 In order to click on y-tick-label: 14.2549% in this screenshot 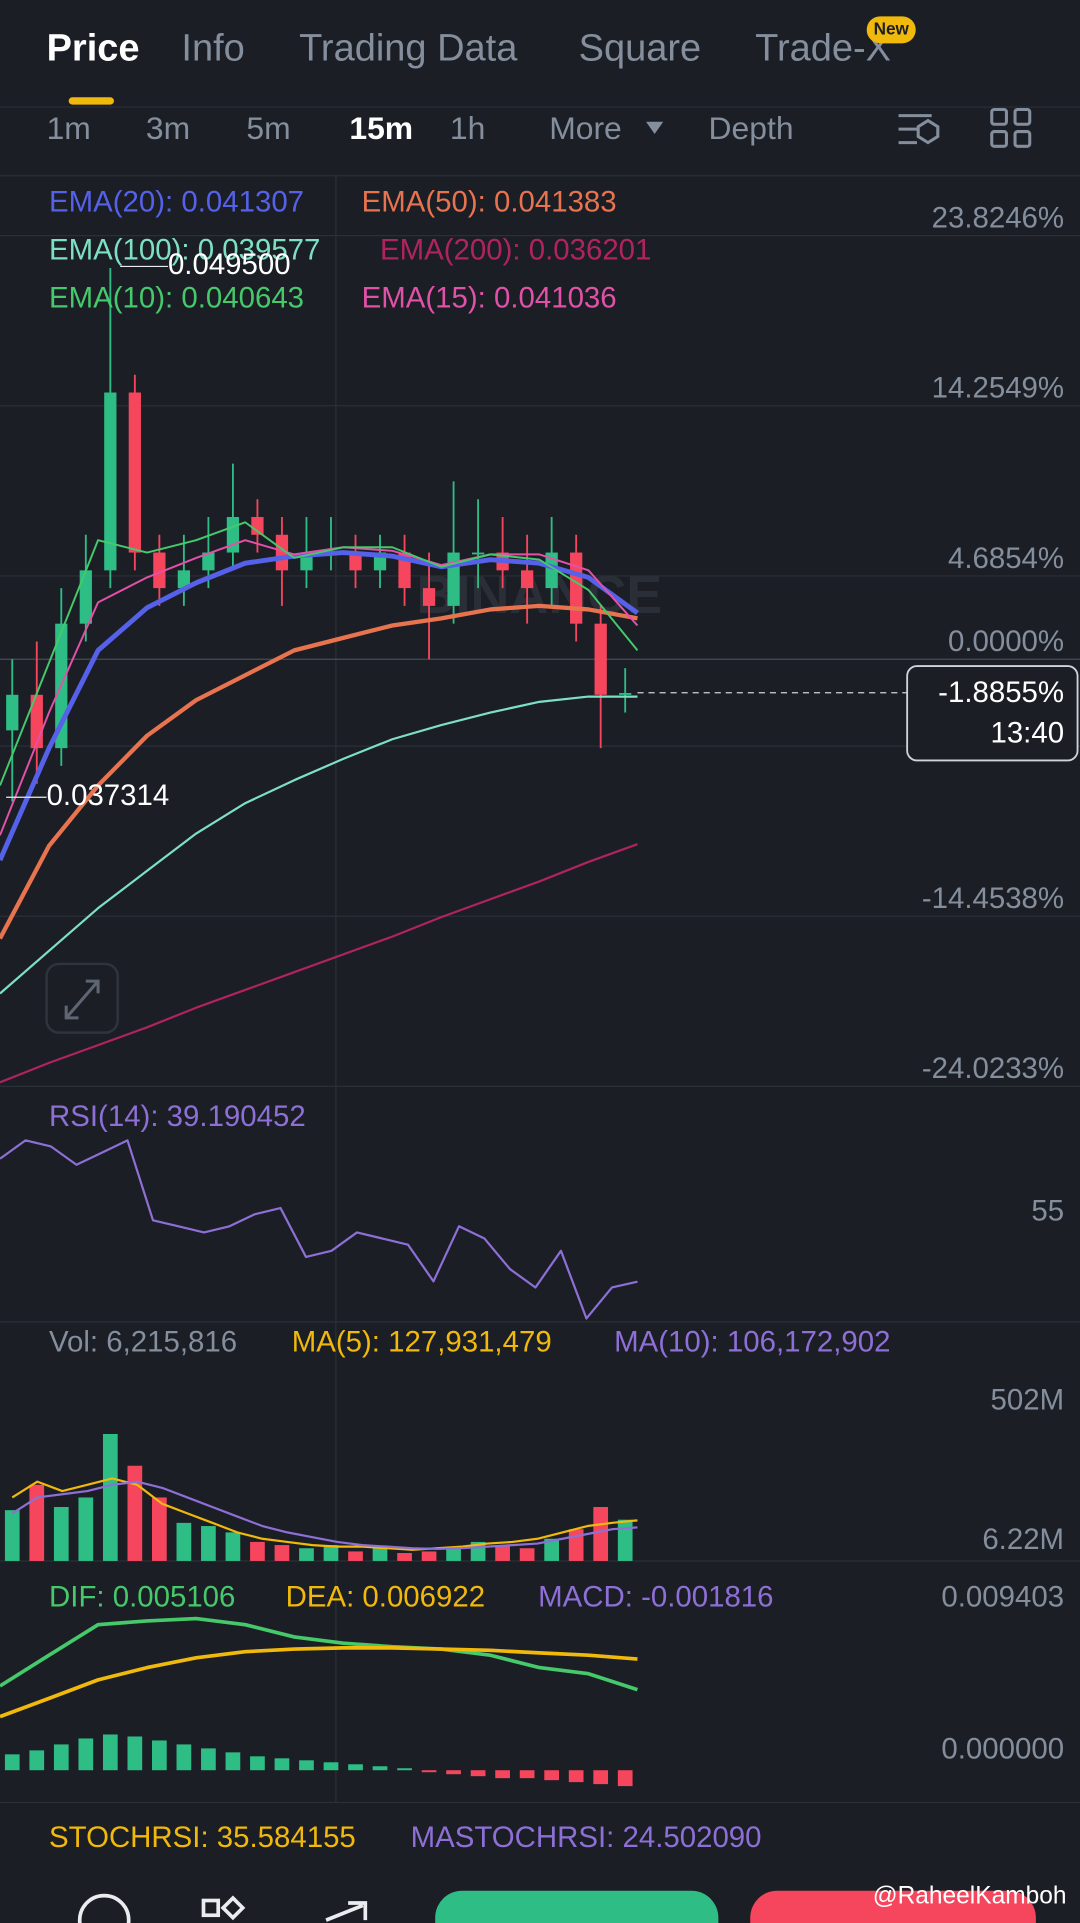, I will do `click(998, 388)`.